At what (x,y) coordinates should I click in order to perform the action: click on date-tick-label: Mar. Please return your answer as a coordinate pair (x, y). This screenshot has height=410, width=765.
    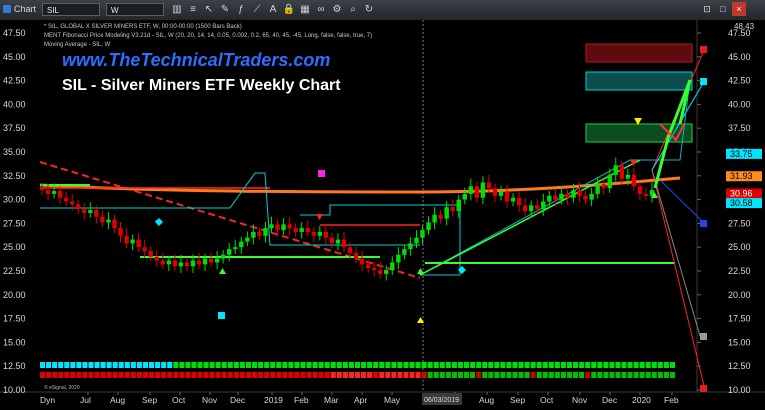
    Looking at the image, I should click on (331, 400).